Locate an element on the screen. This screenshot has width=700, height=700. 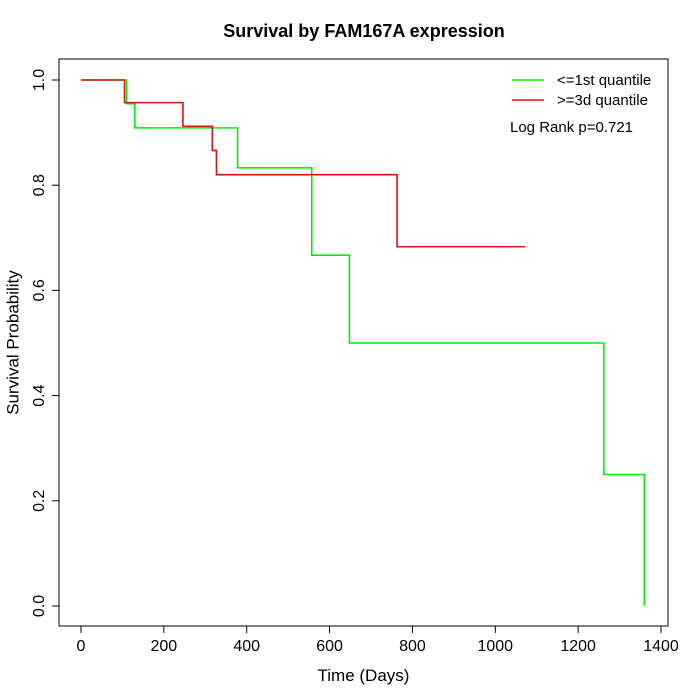
x-axis: 0 200 400 600 800 1000 1200 1400 is located at coordinates (378, 640).